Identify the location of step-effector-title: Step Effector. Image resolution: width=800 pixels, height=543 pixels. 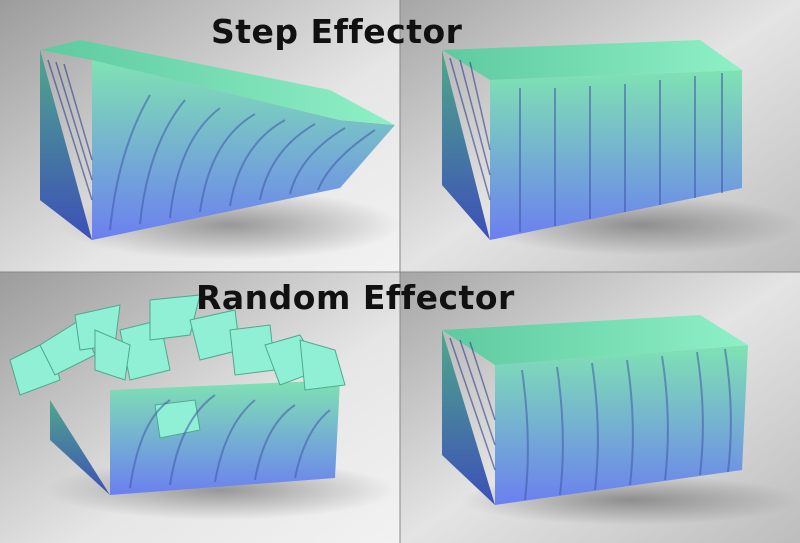
(337, 31).